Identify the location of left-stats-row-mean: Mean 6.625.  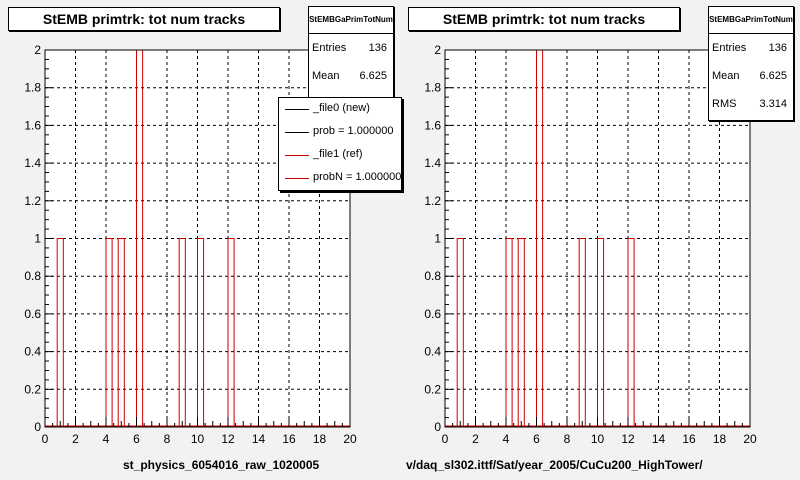
(351, 76).